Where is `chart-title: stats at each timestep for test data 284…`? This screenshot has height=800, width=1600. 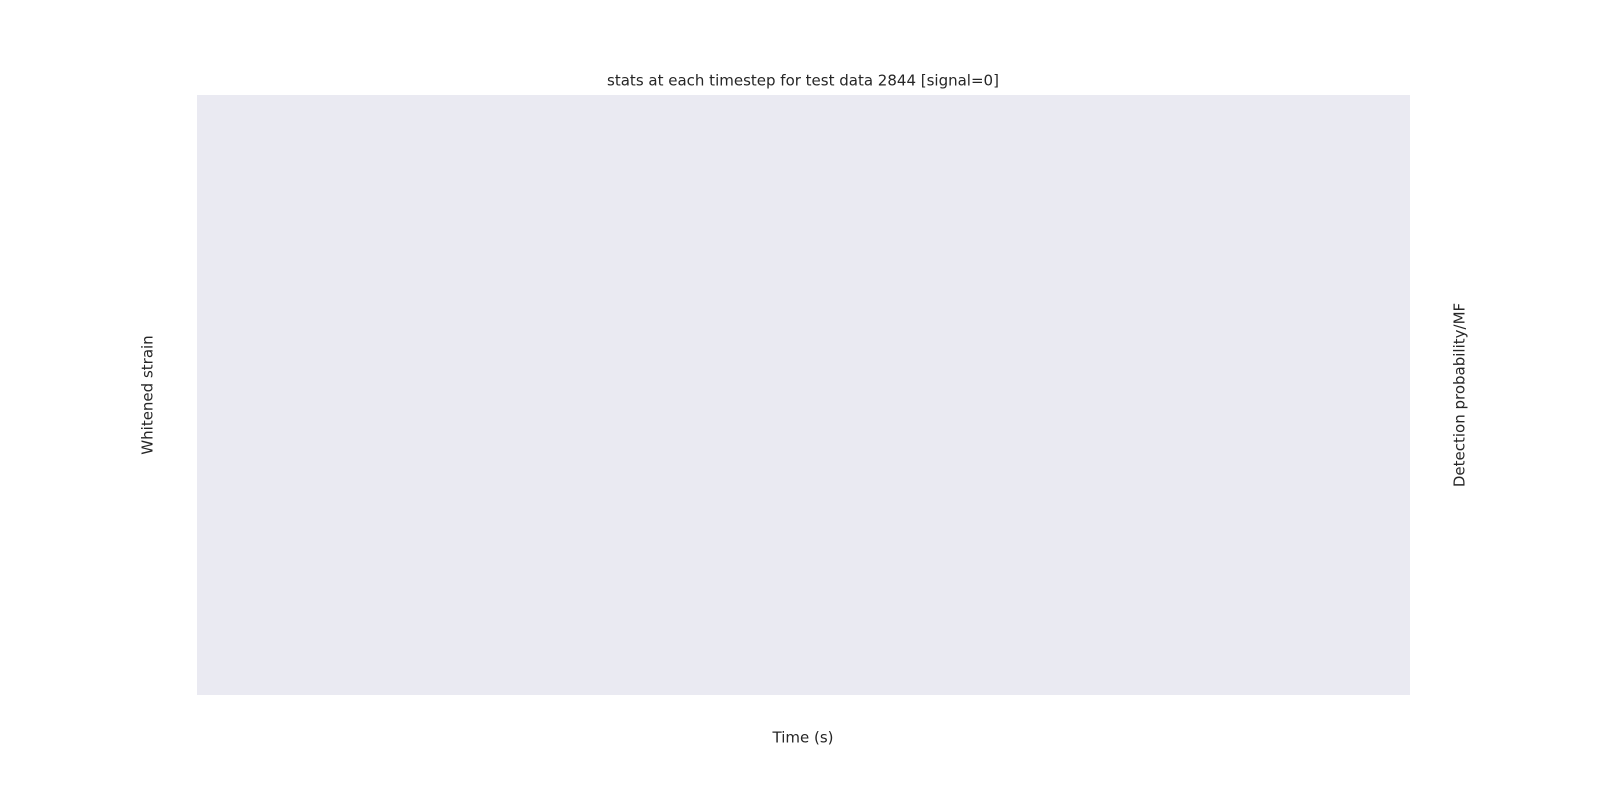 chart-title: stats at each timestep for test data 284… is located at coordinates (803, 81).